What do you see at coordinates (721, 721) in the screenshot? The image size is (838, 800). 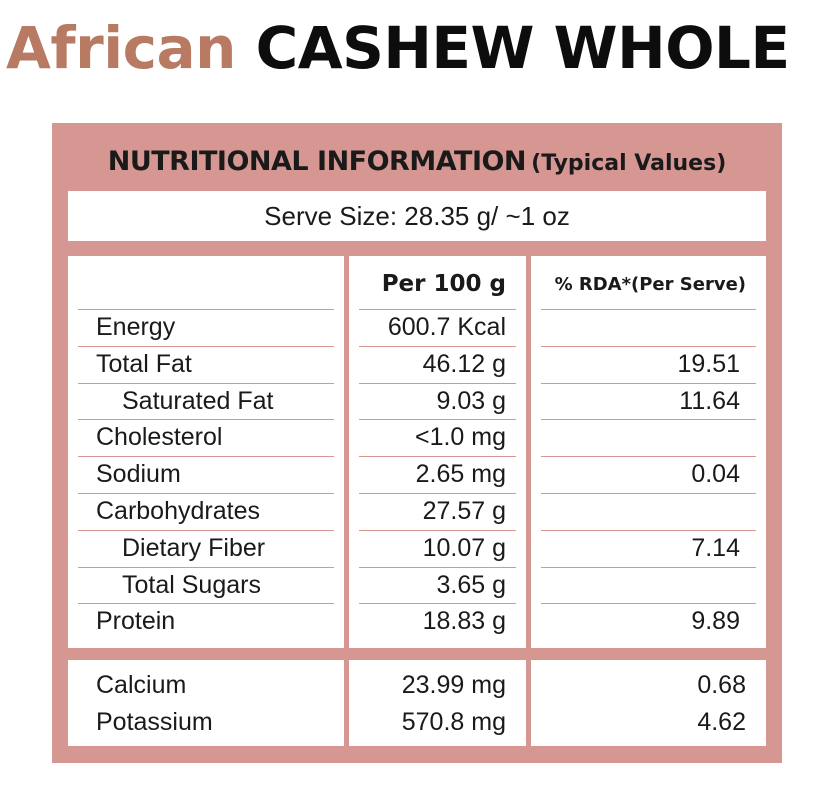 I see `mineral-rda: 4.62` at bounding box center [721, 721].